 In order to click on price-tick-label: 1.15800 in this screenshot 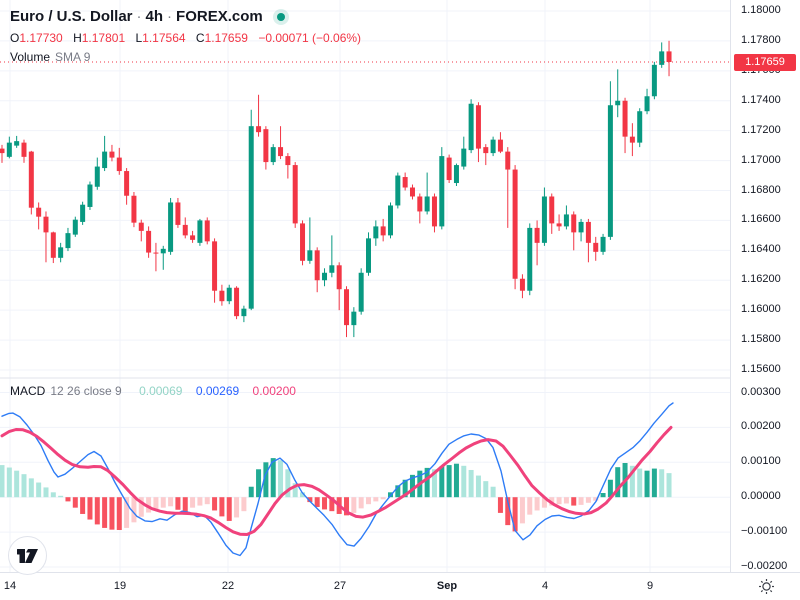, I will do `click(761, 339)`.